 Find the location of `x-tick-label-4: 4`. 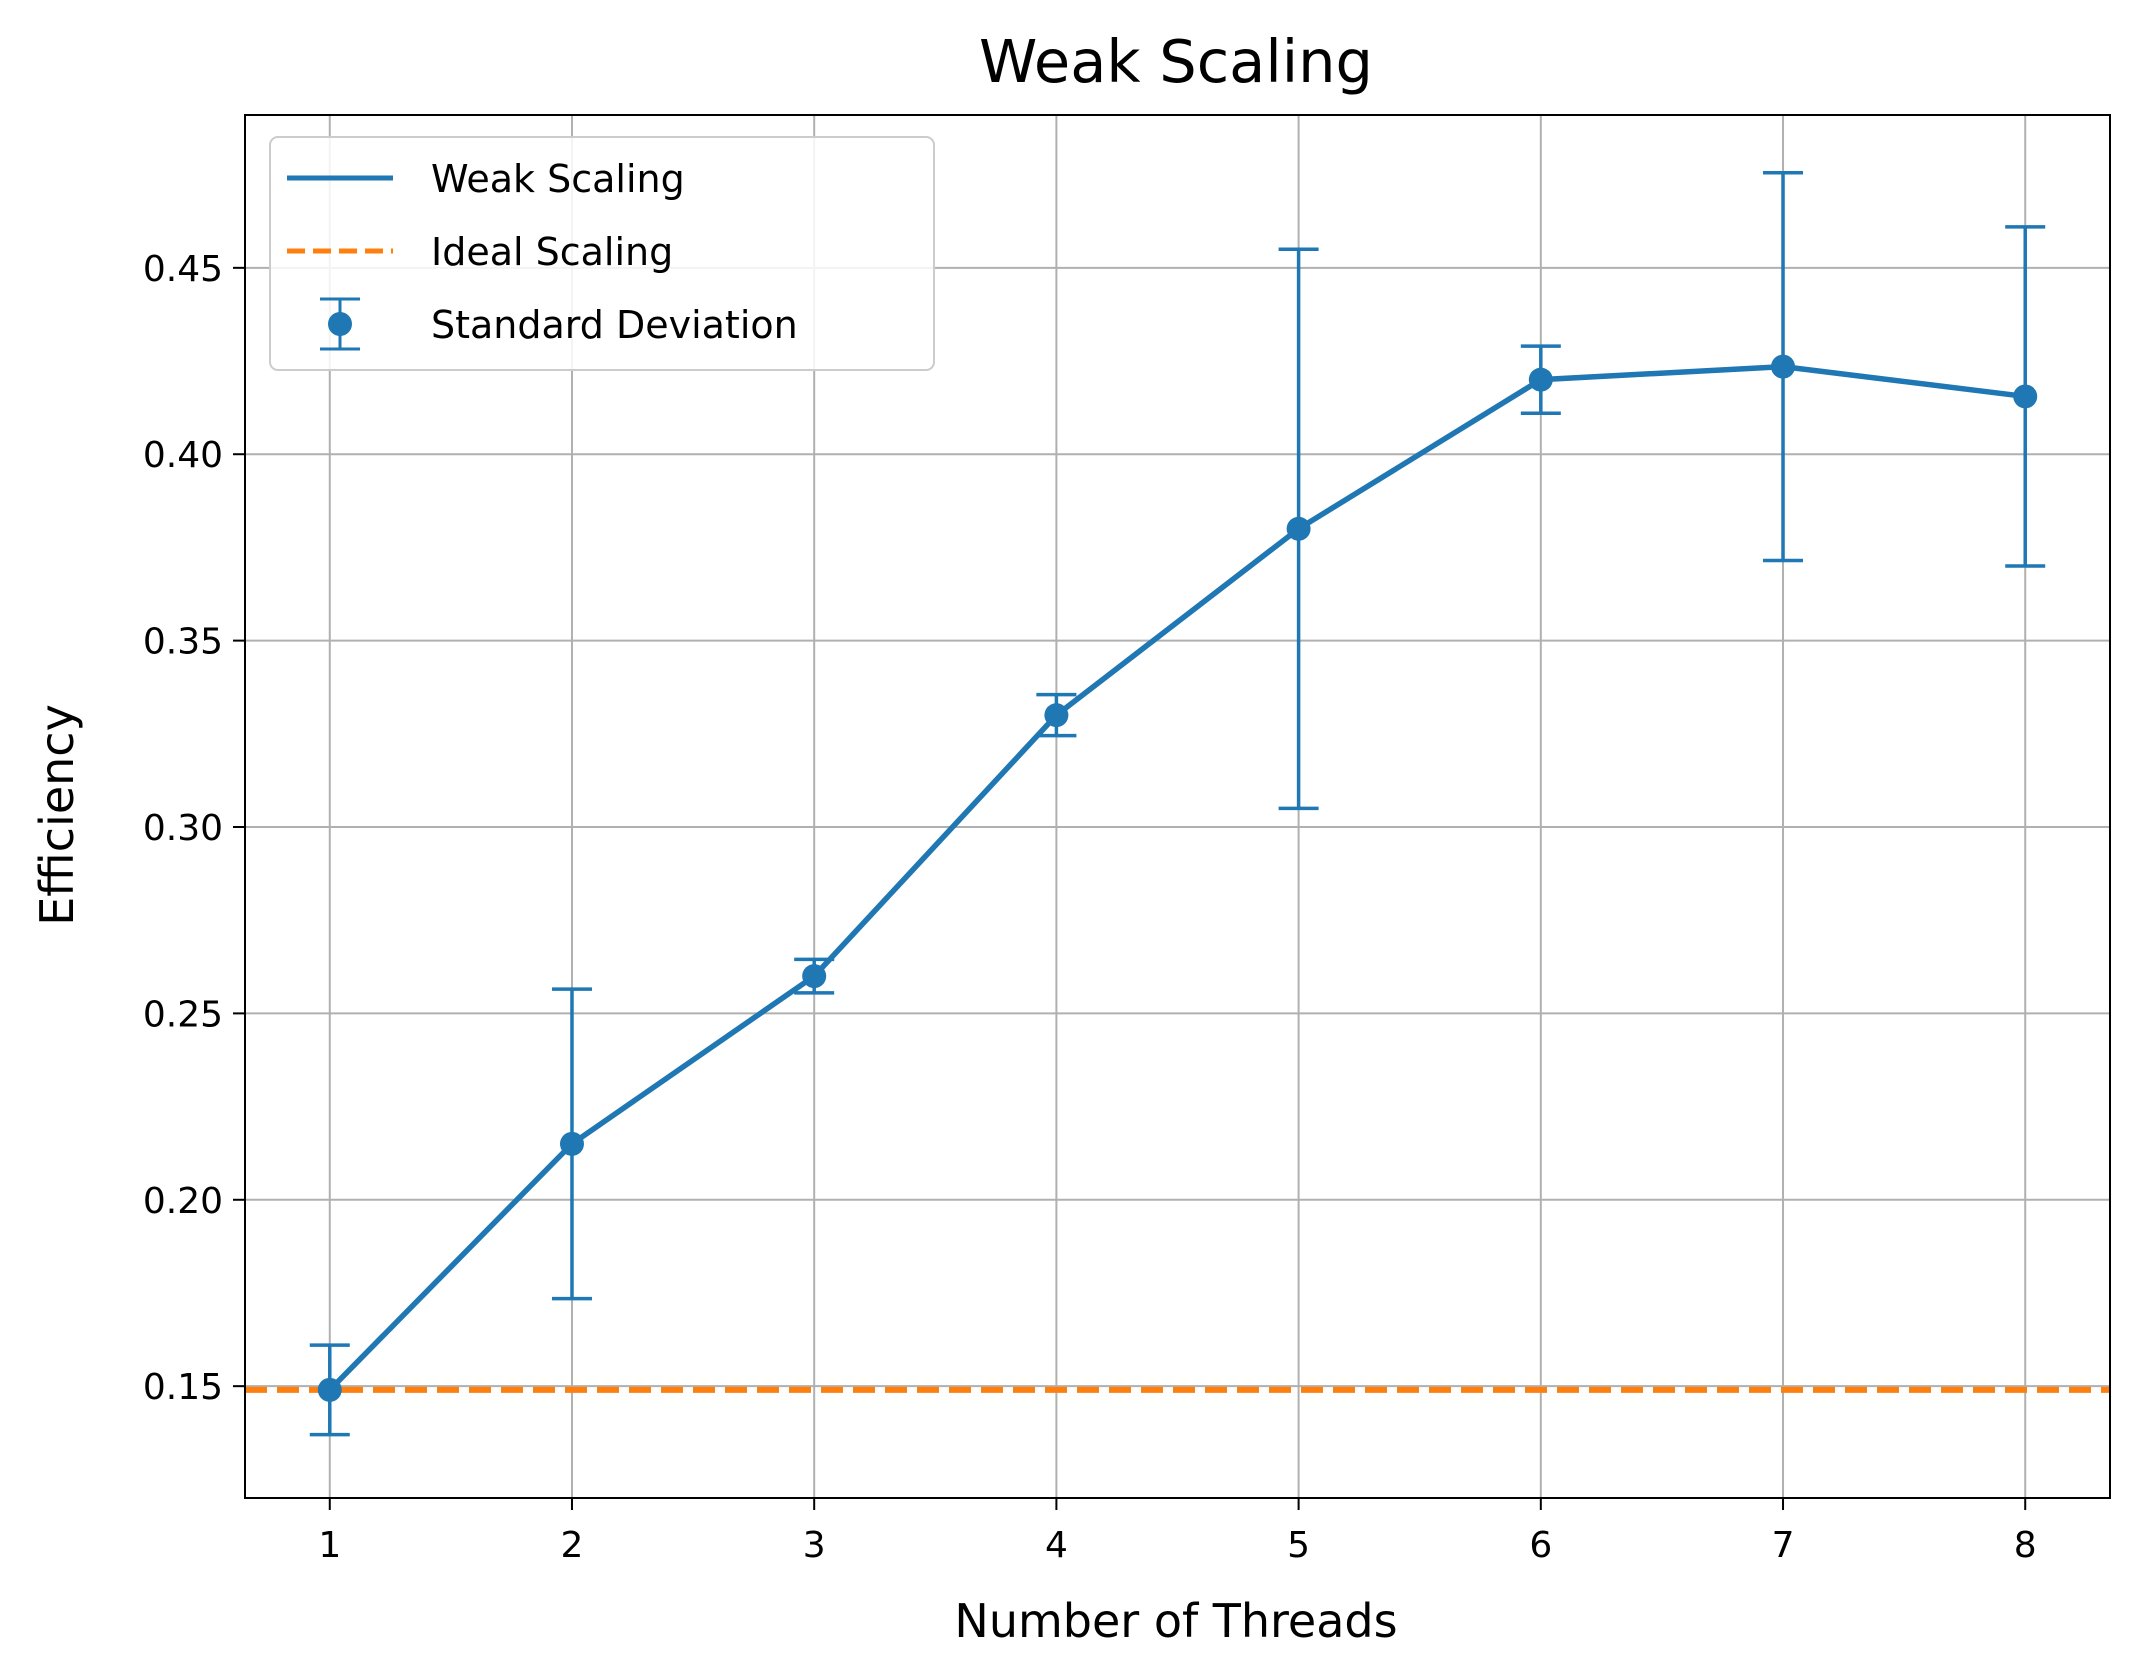

x-tick-label-4: 4 is located at coordinates (1056, 1545).